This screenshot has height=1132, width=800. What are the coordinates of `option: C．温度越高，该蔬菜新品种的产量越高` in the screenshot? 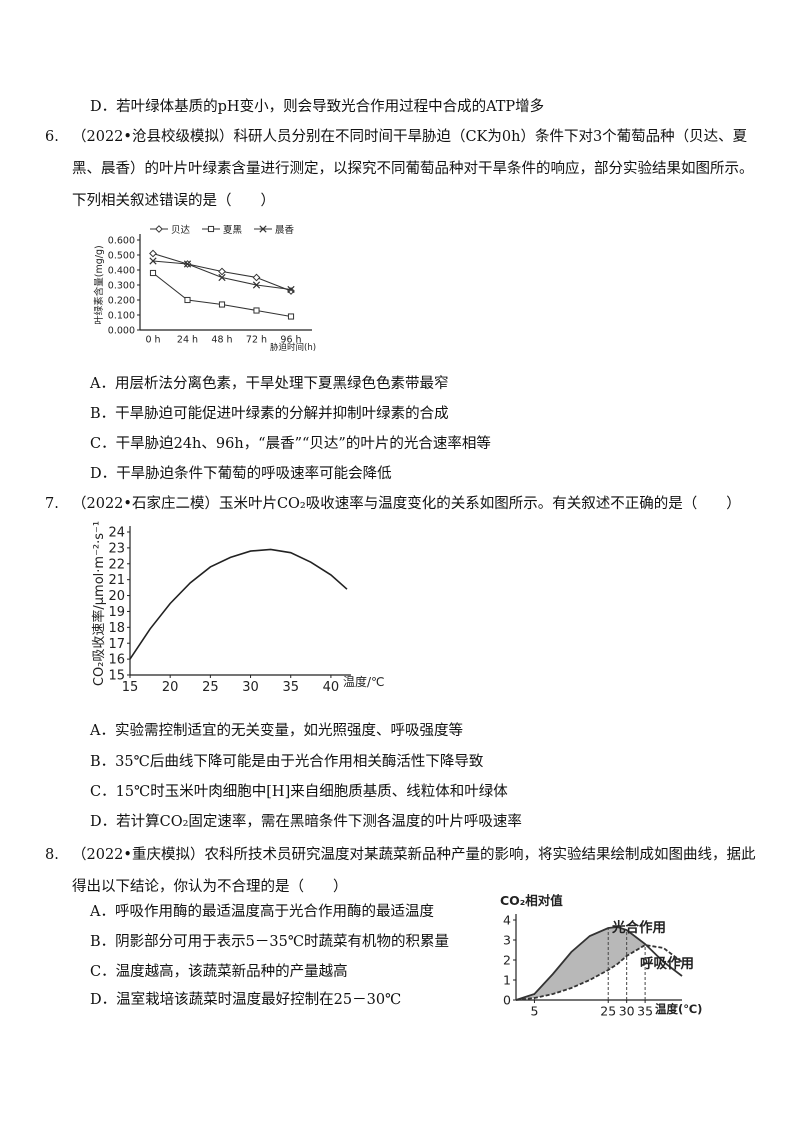 It's located at (219, 972).